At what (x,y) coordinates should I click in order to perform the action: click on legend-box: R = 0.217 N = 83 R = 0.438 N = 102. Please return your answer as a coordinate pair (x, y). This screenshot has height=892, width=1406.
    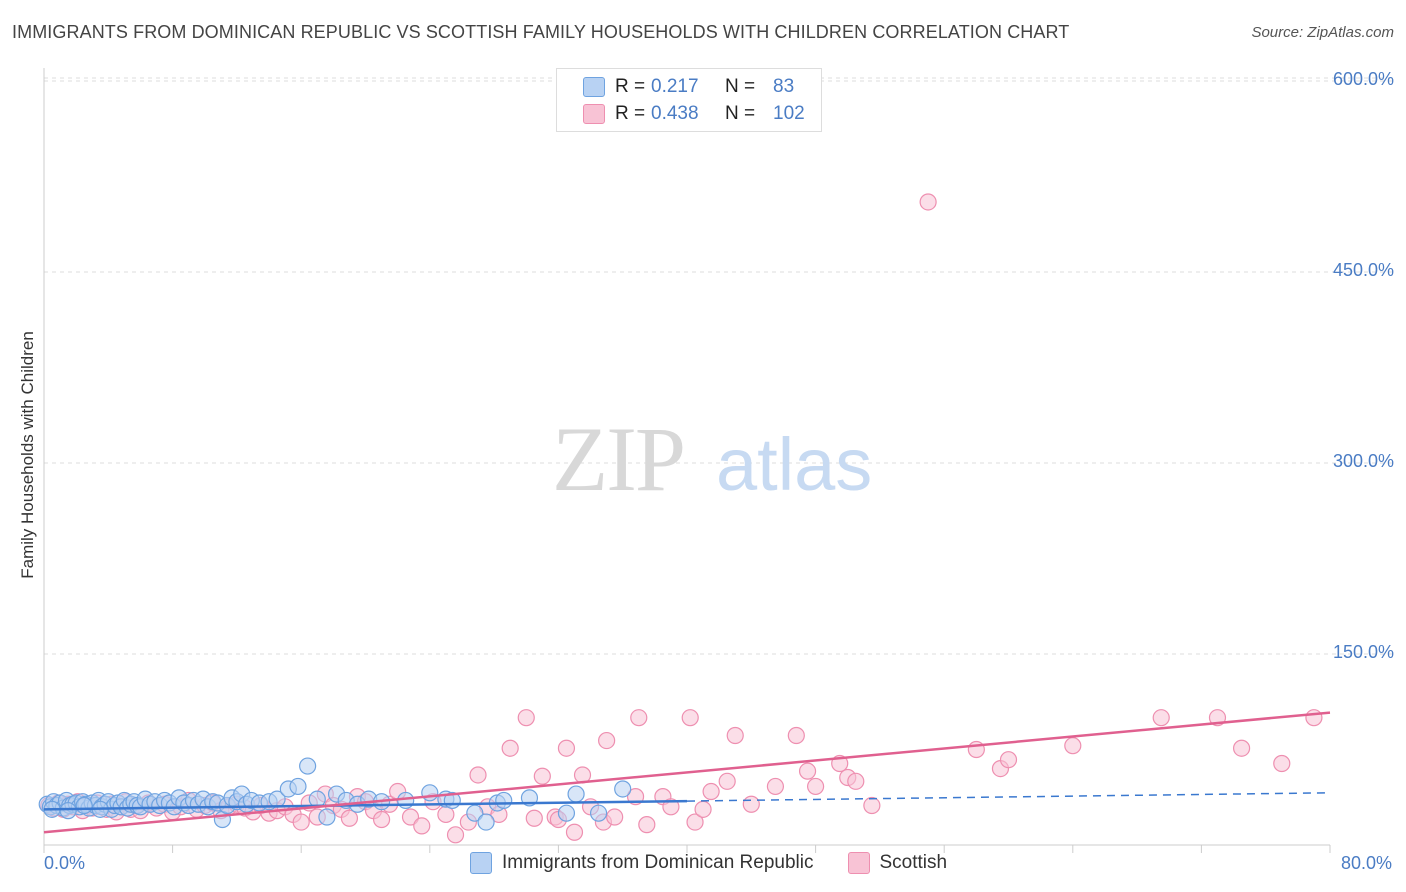
    Looking at the image, I should click on (689, 100).